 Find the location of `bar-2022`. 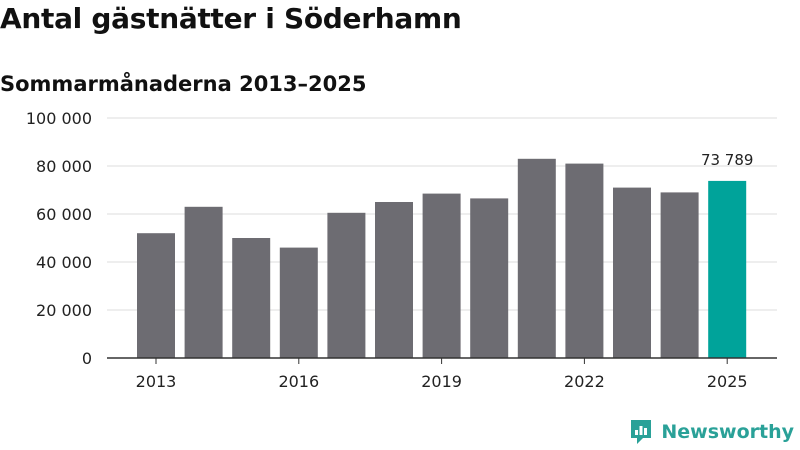

bar-2022 is located at coordinates (584, 260).